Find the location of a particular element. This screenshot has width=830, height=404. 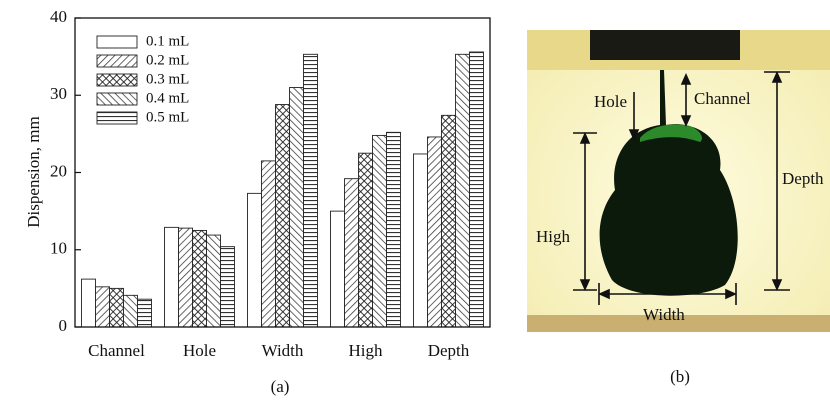

x-tick-label: High is located at coordinates (366, 350).